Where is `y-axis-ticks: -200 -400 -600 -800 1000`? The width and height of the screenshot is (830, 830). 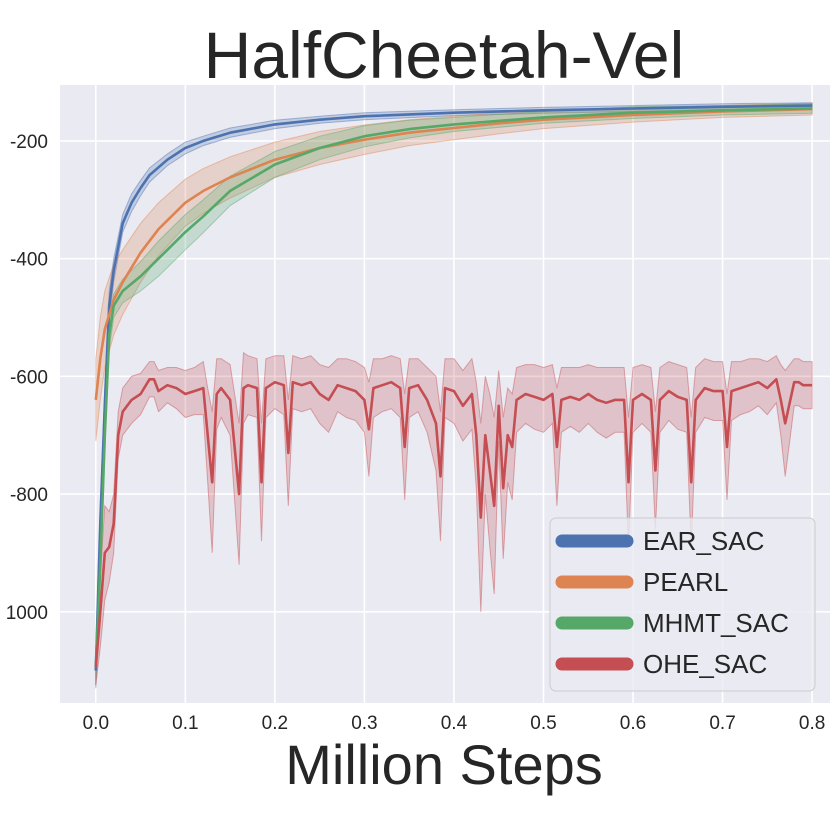
y-axis-ticks: -200 -400 -600 -800 1000 is located at coordinates (27, 378).